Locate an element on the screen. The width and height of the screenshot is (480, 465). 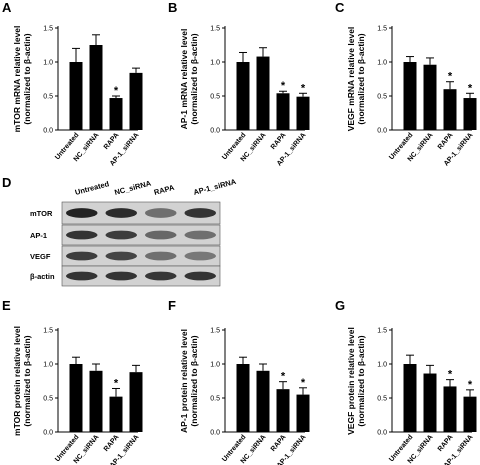
y-axis-label: VEGF protein relative level is located at coordinates (351, 381).